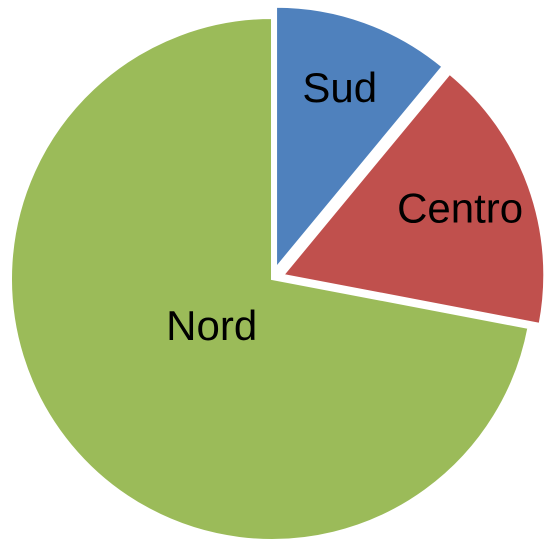 The height and width of the screenshot is (544, 549). Describe the element at coordinates (339, 87) in the screenshot. I see `slice-label: Sud` at that location.